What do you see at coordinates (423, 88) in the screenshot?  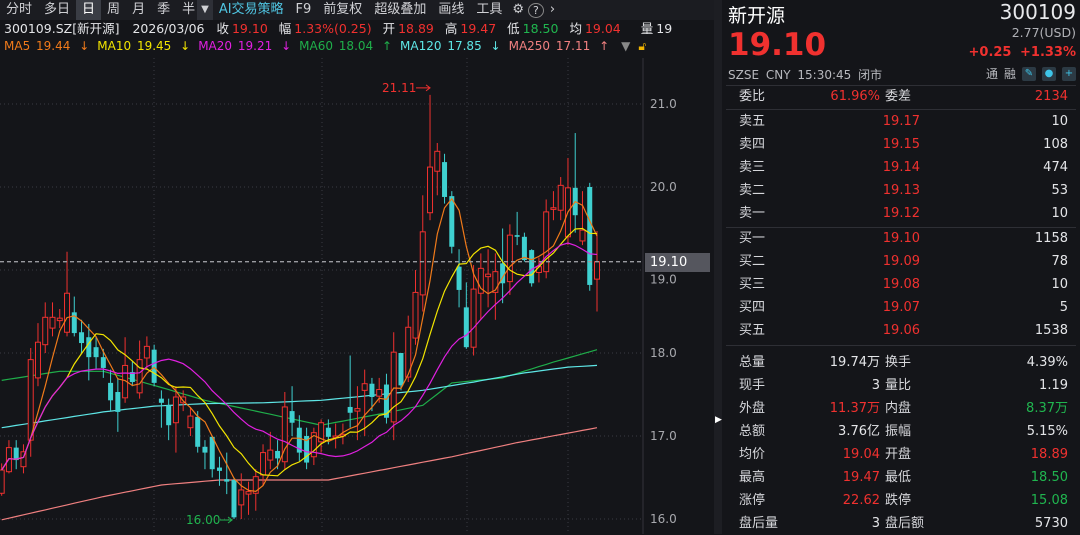 I see `arrow-right-icon` at bounding box center [423, 88].